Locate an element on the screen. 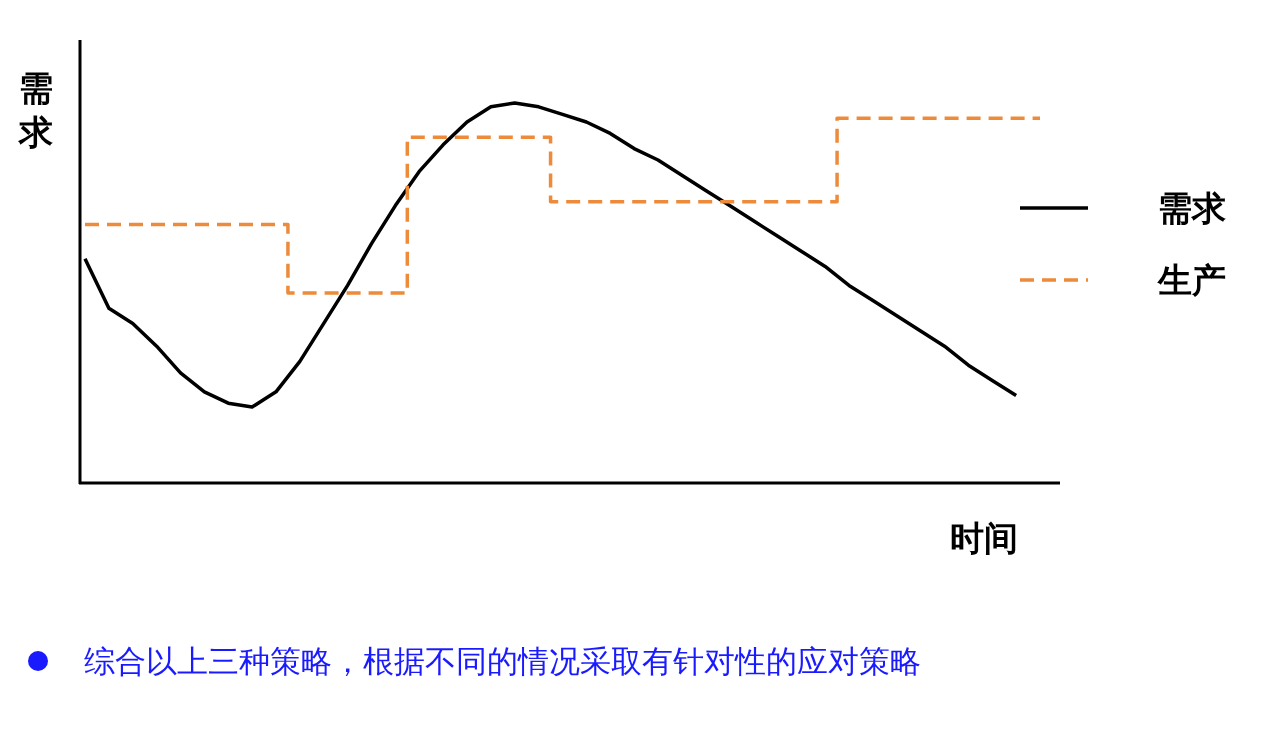 The image size is (1262, 738). legend-label: 需求 is located at coordinates (1192, 208).